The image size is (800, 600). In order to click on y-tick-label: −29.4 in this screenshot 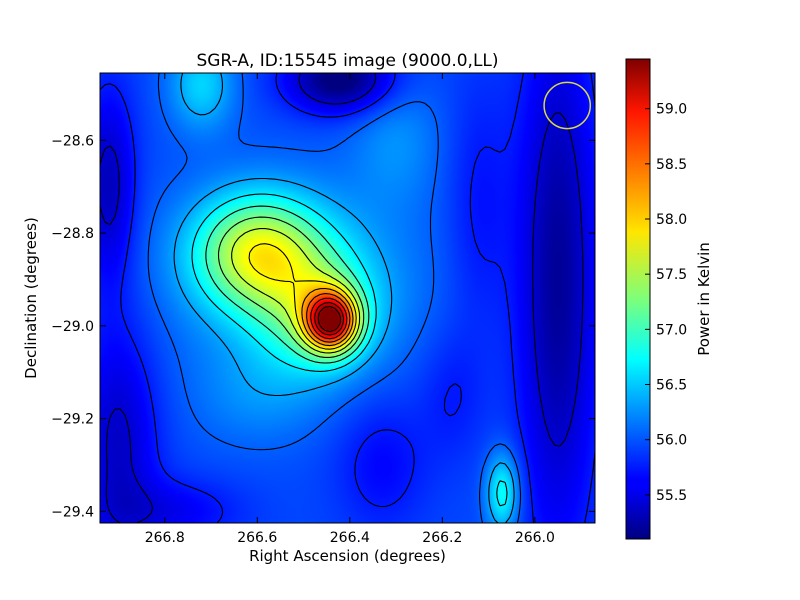, I will do `click(72, 512)`.